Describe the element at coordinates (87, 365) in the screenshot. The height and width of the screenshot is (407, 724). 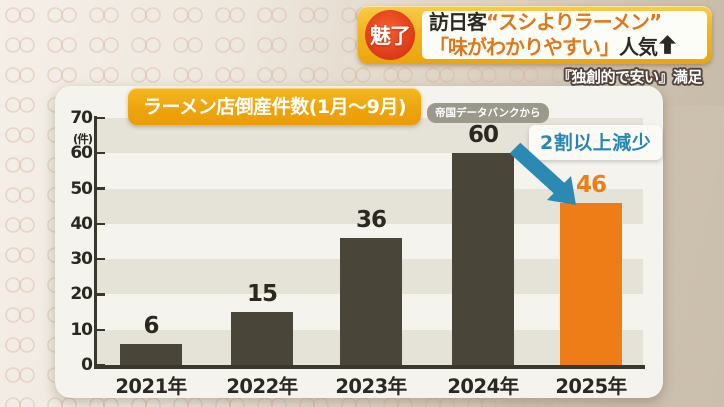
I see `y-tick-label: 0` at that location.